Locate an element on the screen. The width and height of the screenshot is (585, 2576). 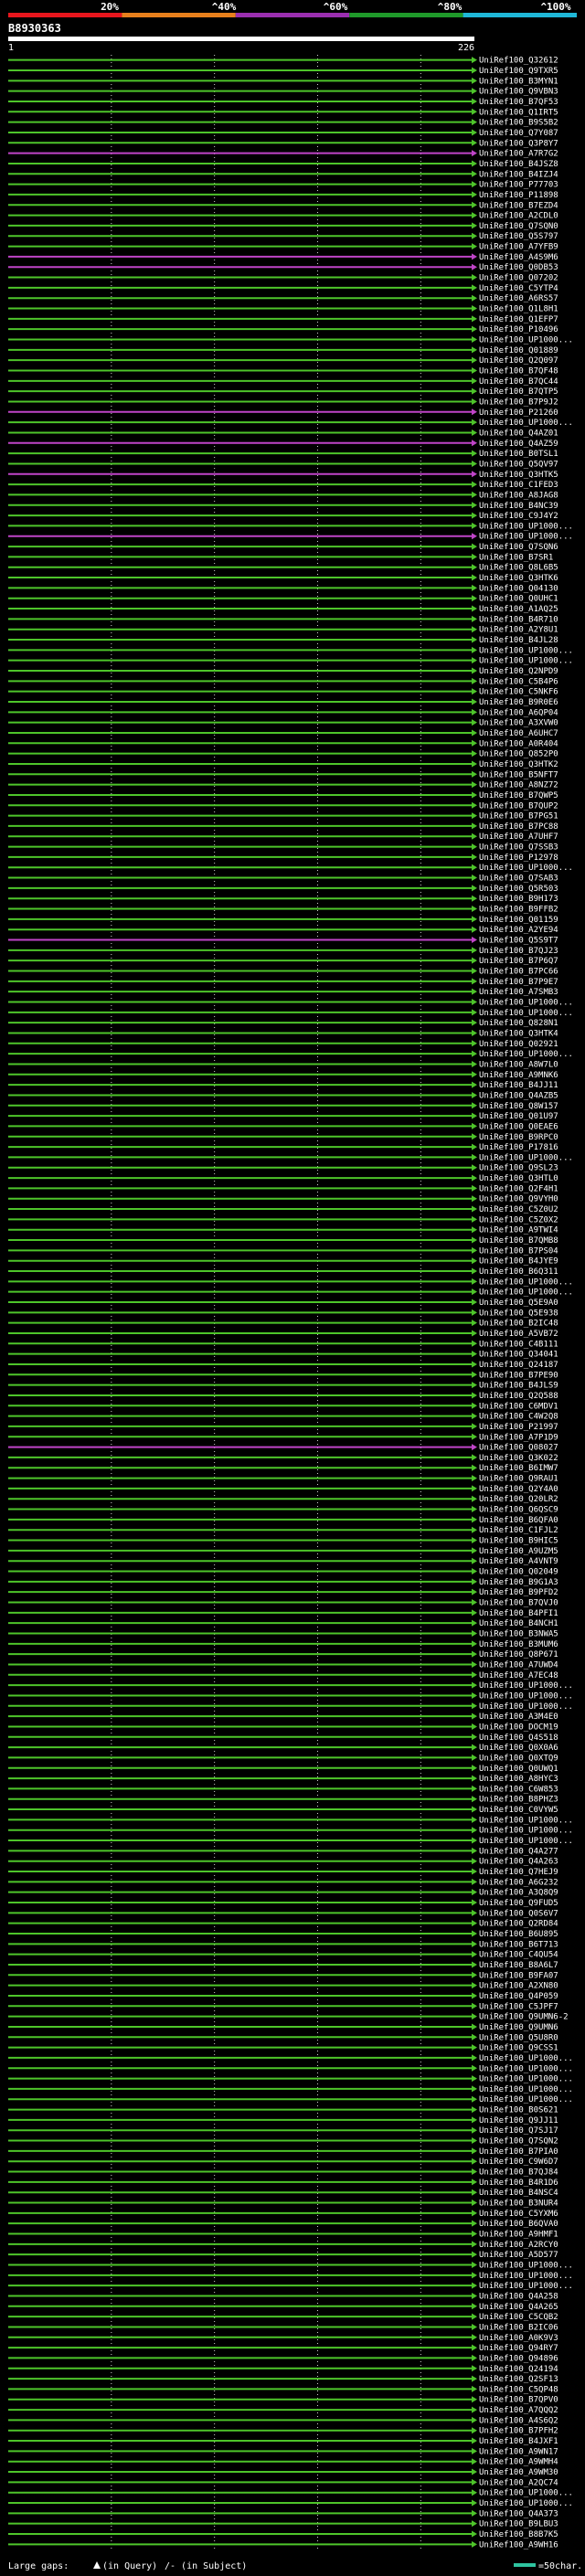
hit-row: UniRef100_Q02049 is located at coordinates (283, 1572).